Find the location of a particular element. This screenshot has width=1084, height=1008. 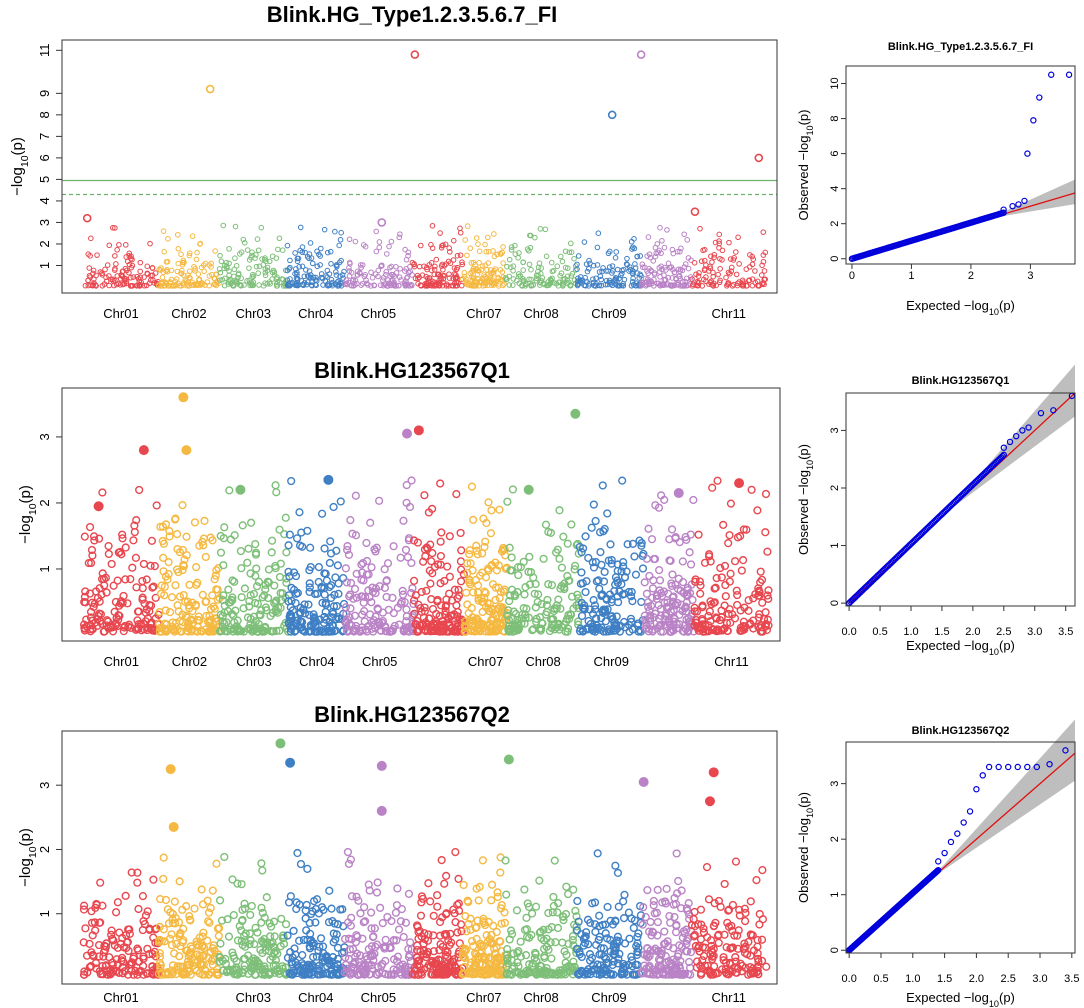

y-tick-label: 9 is located at coordinates (44, 93).